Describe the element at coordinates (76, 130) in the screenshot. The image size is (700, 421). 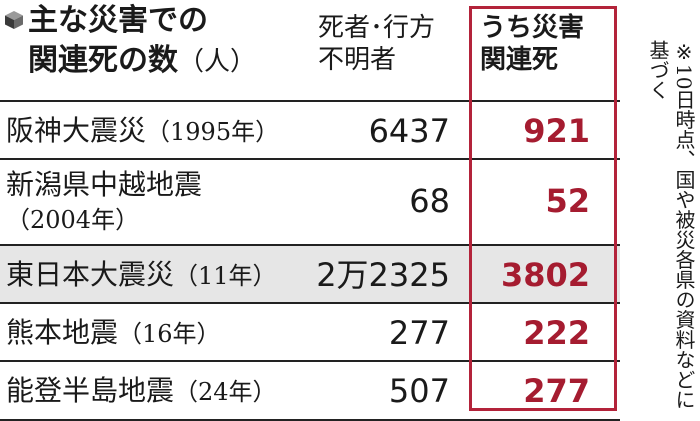
I see `disaster-name-text: 阪神大震災` at that location.